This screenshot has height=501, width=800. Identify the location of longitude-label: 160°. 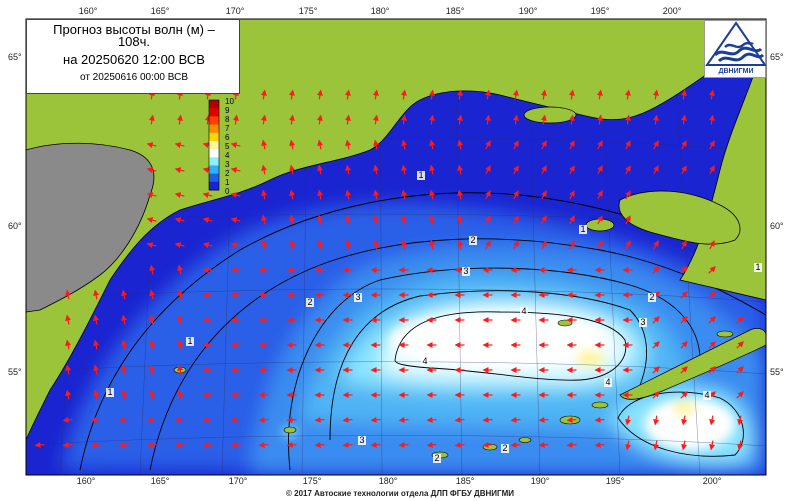
(88, 11).